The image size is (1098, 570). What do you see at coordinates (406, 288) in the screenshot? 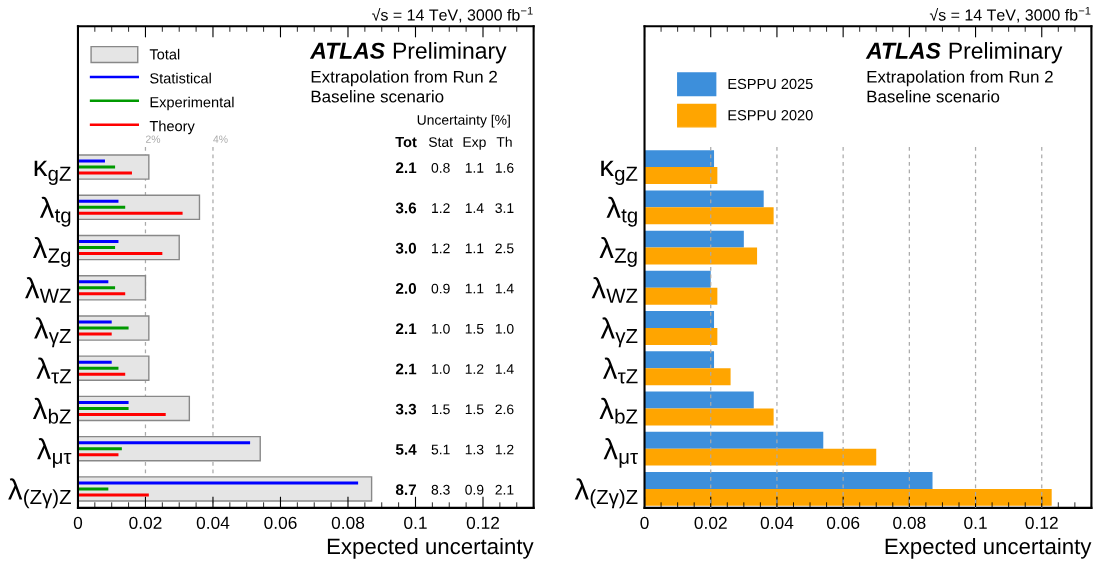
I see `annotation: 2.0` at bounding box center [406, 288].